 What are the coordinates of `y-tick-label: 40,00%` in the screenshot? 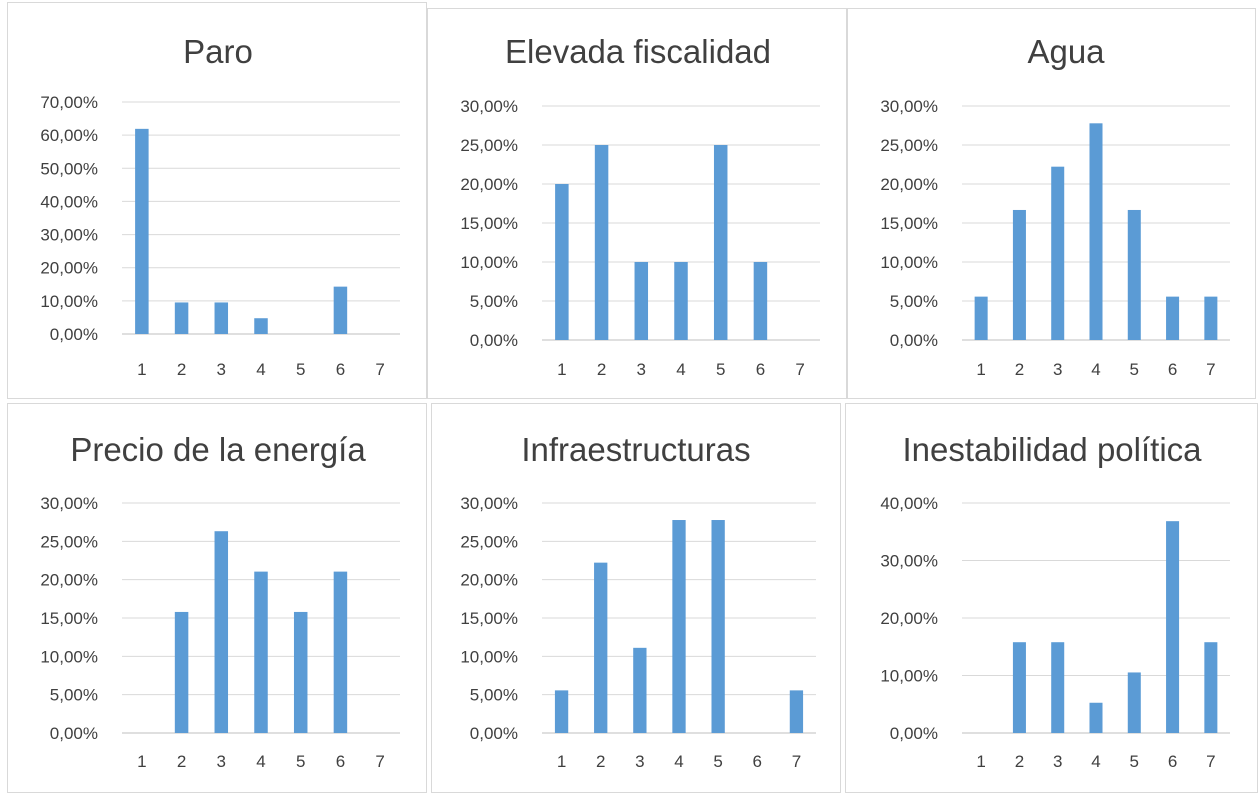 It's located at (69, 201).